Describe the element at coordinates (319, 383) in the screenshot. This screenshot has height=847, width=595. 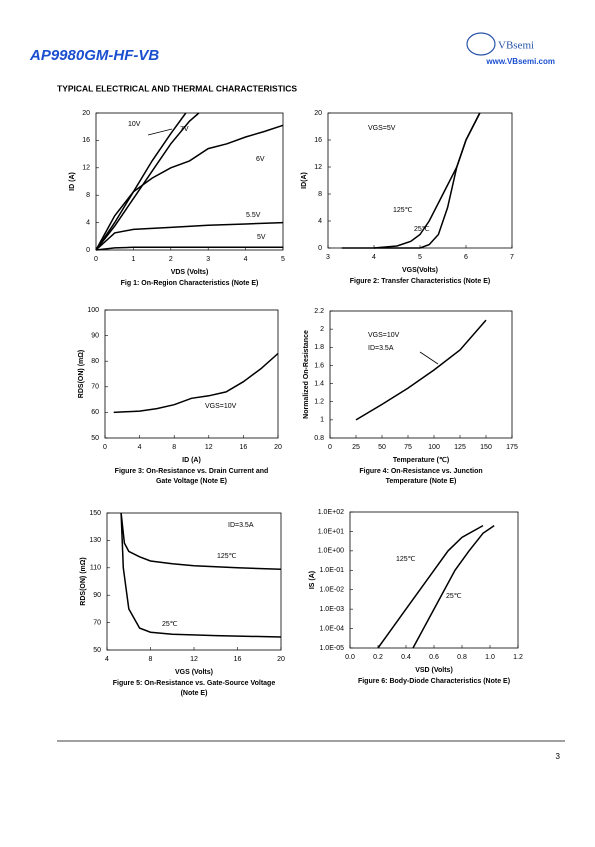
I see `y-tick-label: 1.4` at that location.